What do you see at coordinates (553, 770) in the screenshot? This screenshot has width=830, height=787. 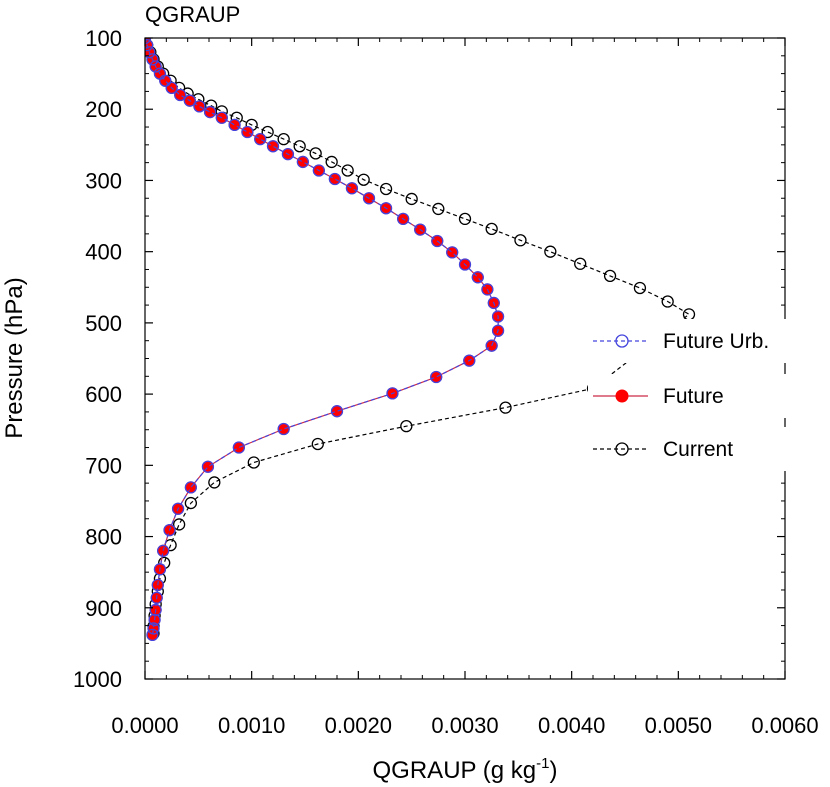 I see `x-axis-title-tail: )` at bounding box center [553, 770].